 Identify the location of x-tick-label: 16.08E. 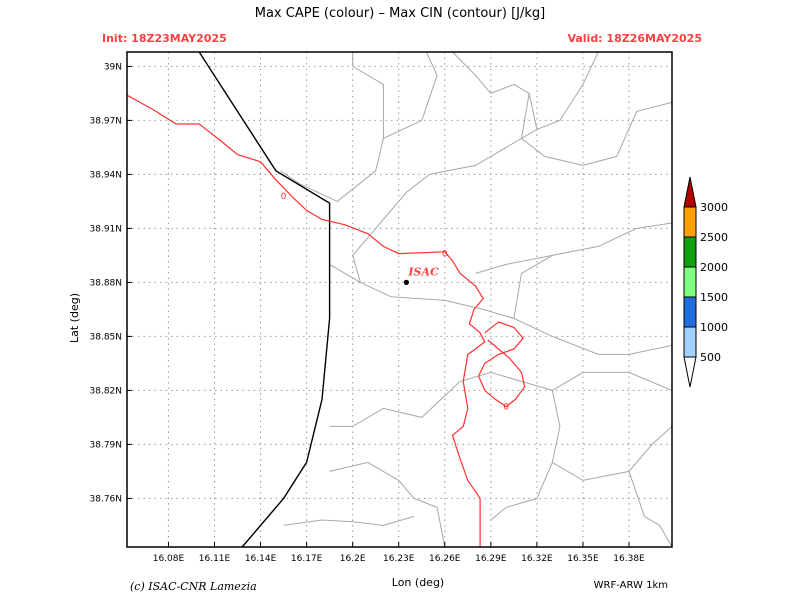
(169, 559).